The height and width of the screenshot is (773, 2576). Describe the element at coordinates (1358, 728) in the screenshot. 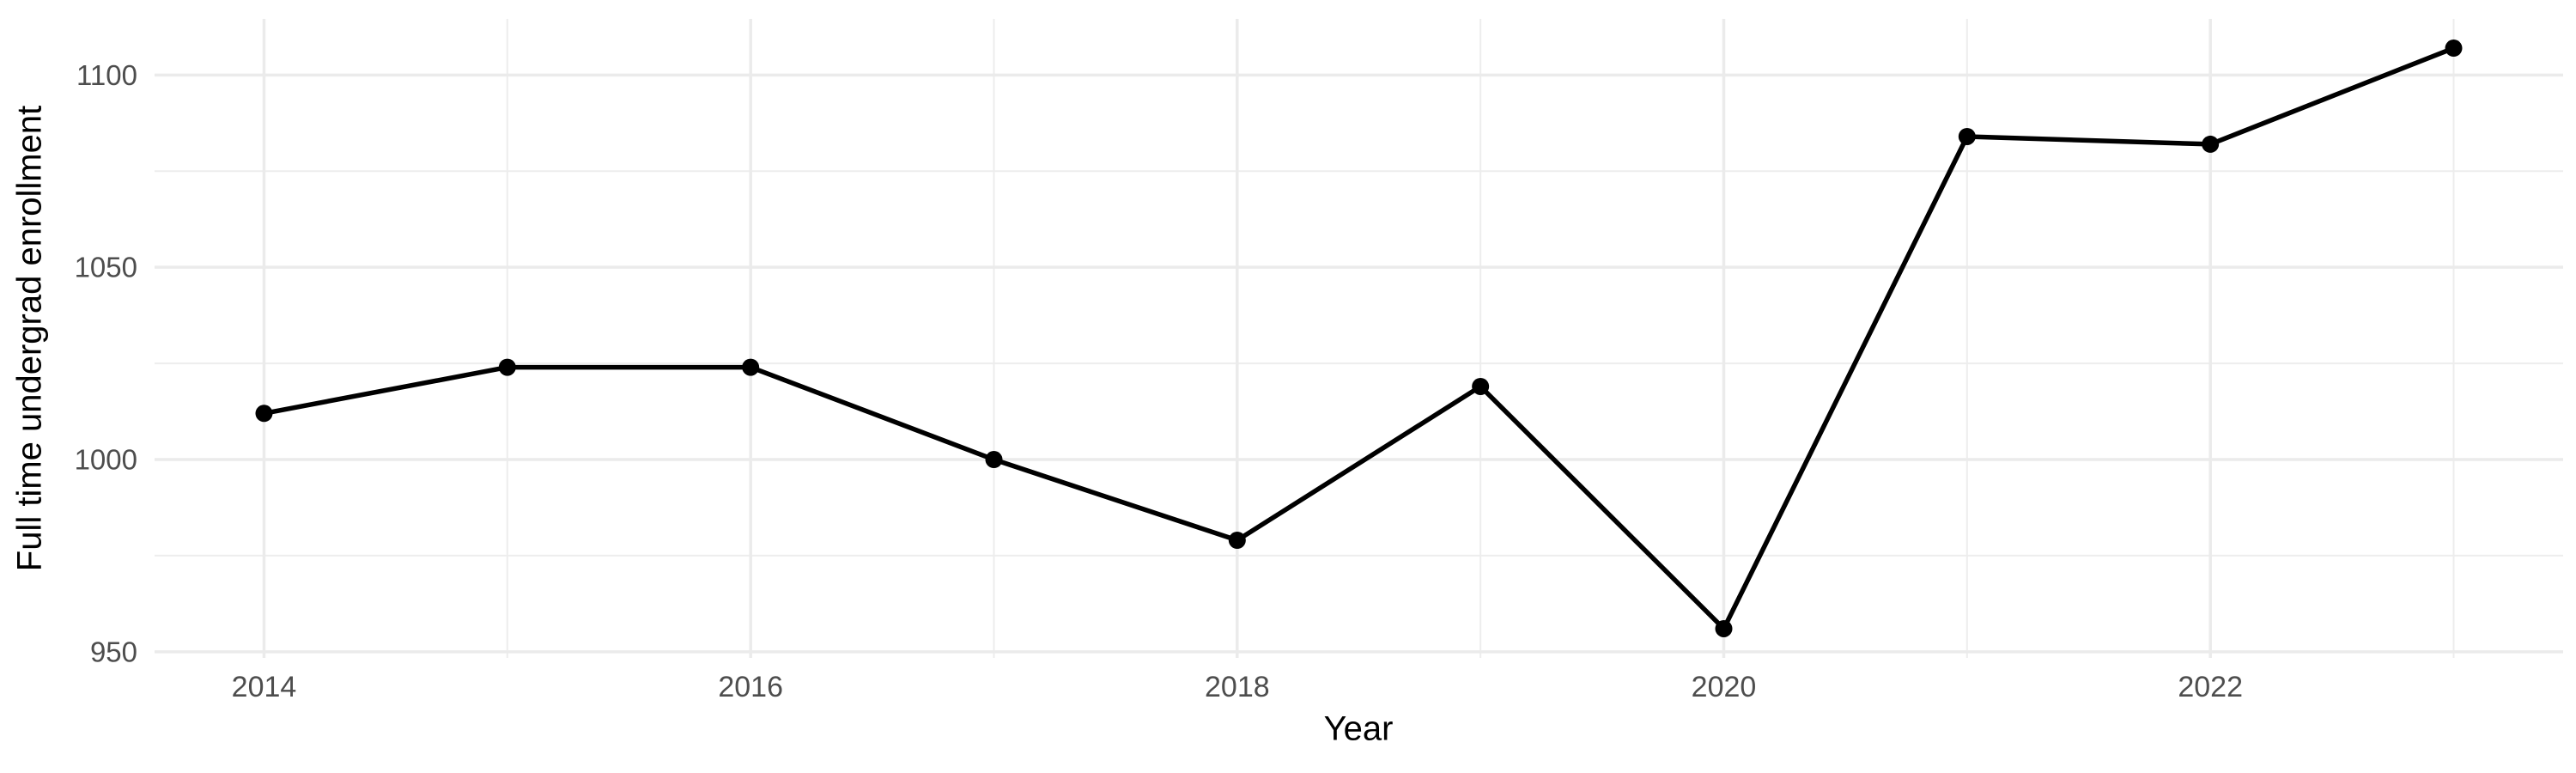

I see `x-axis-title: Year` at that location.